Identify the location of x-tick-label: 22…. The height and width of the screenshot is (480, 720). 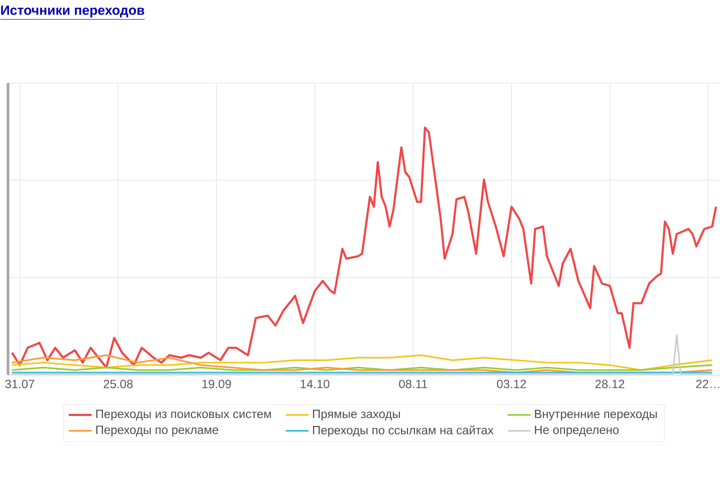
(708, 384).